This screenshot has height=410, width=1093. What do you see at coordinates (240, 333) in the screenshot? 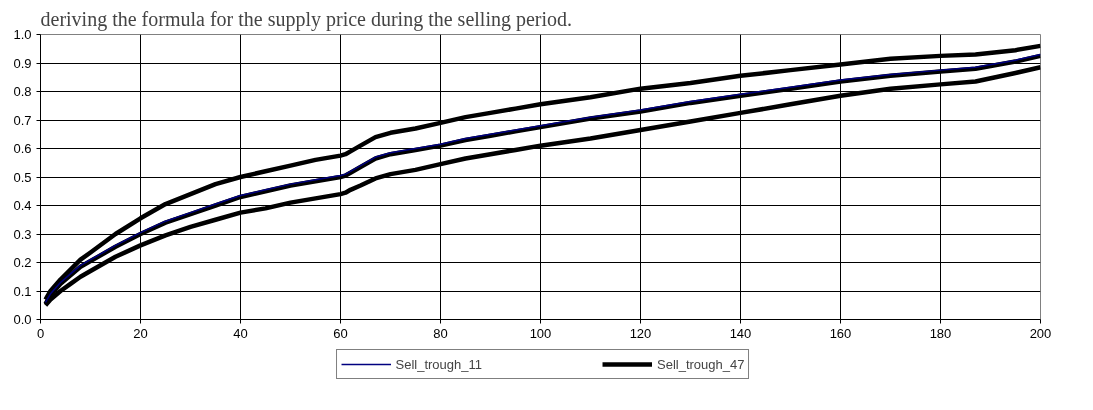
I see `x-tick-label: 40` at bounding box center [240, 333].